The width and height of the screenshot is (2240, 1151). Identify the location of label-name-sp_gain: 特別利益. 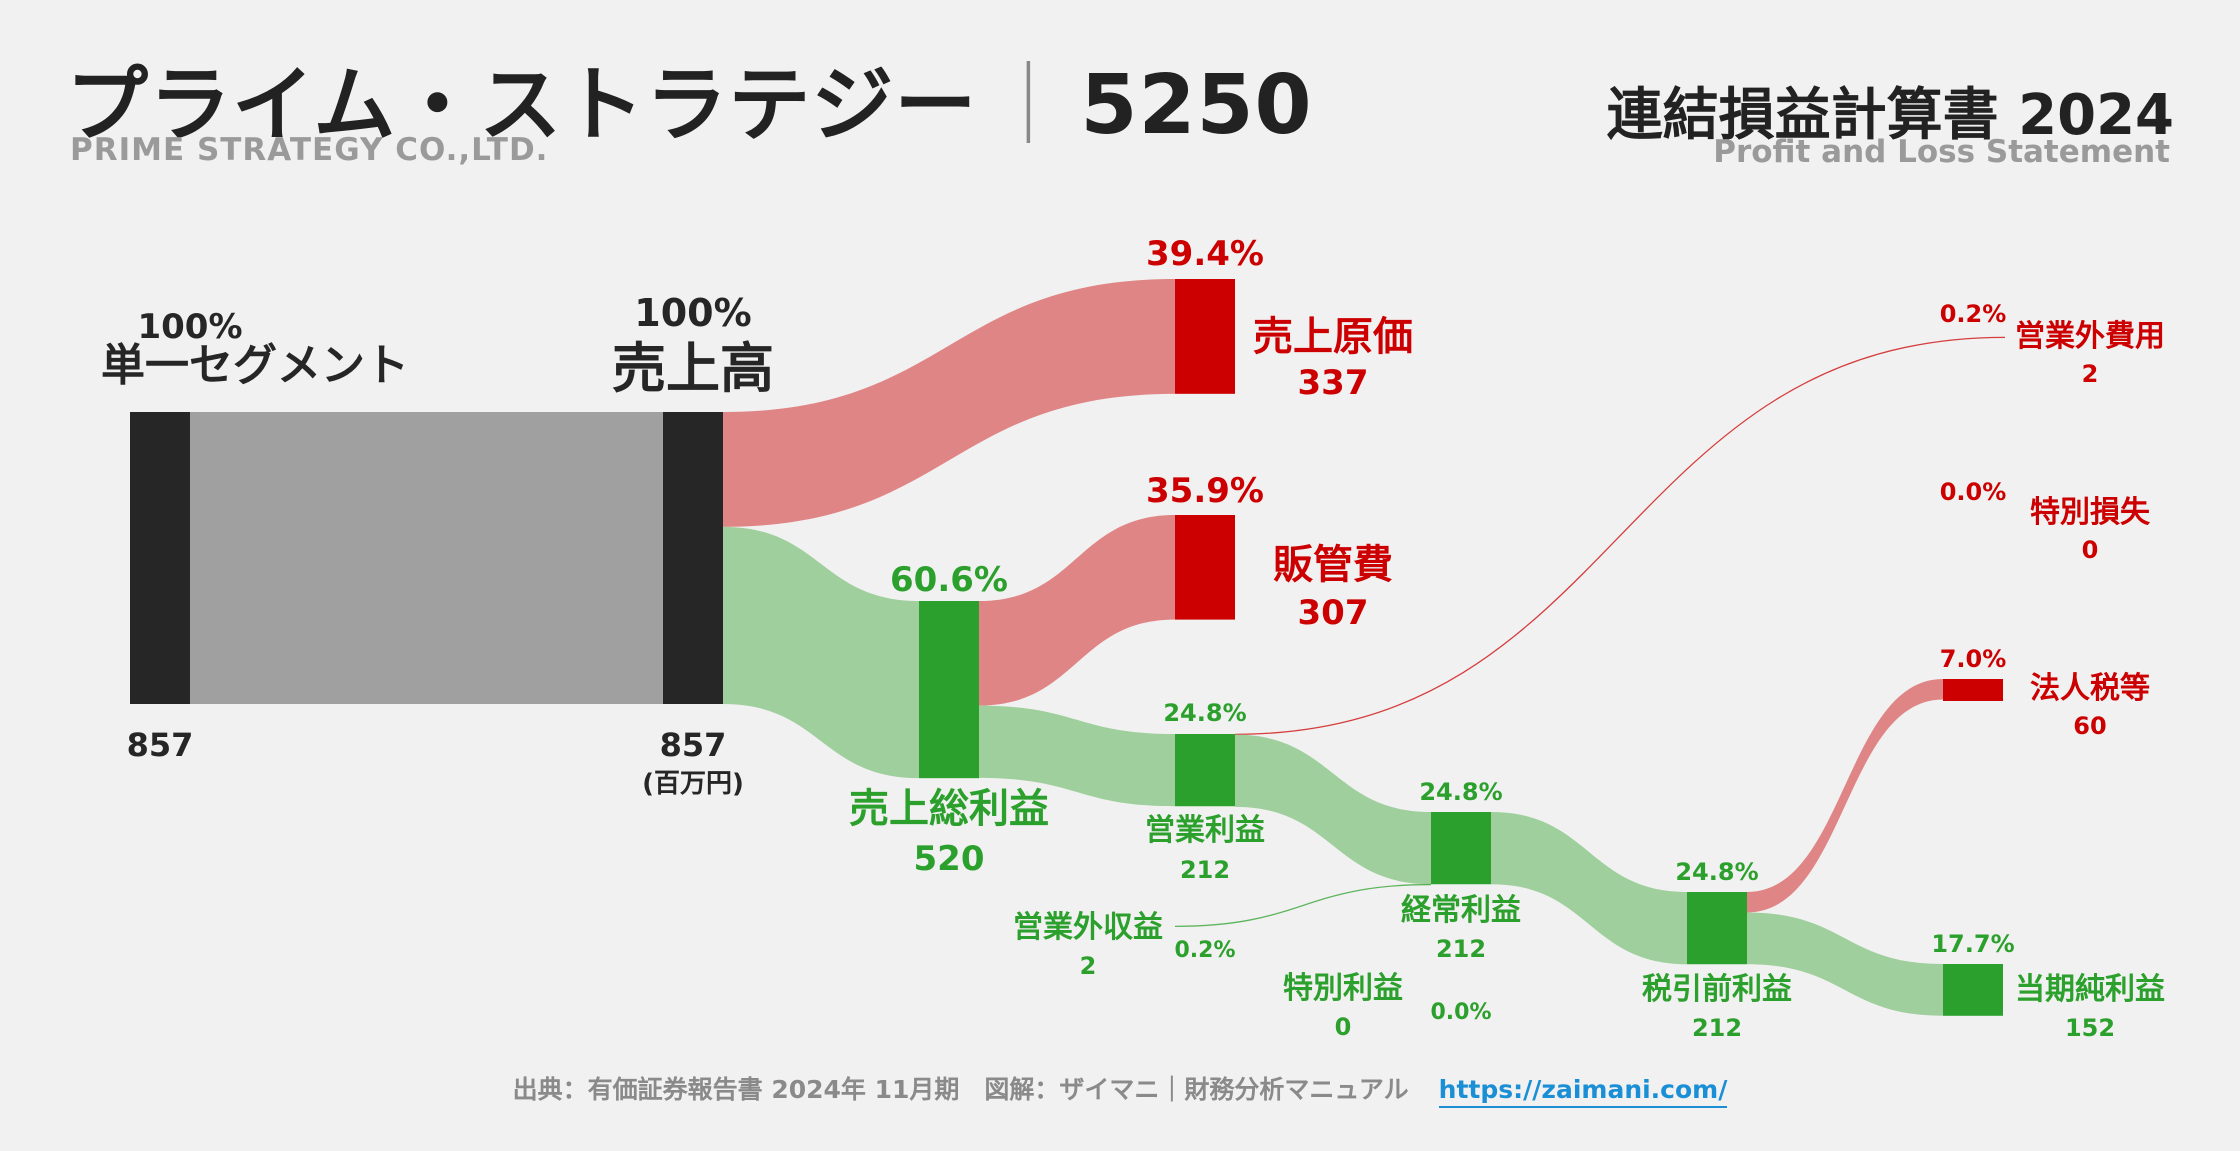
(1343, 988).